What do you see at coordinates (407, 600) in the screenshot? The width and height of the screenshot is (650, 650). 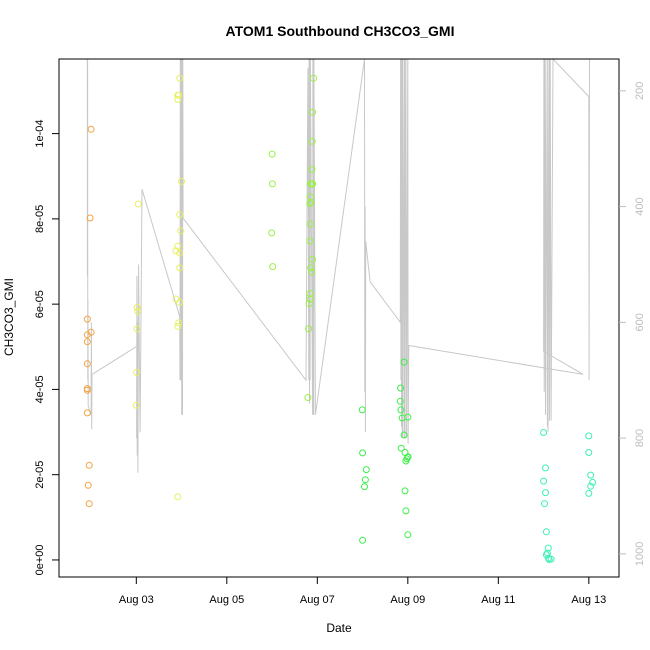 I see `x-tick-label: Aug 09` at bounding box center [407, 600].